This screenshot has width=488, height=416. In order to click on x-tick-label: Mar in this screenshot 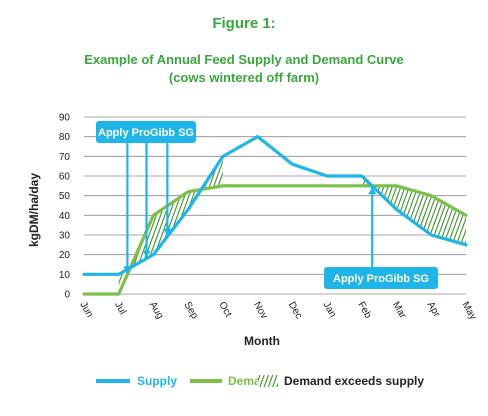, I will do `click(399, 310)`.